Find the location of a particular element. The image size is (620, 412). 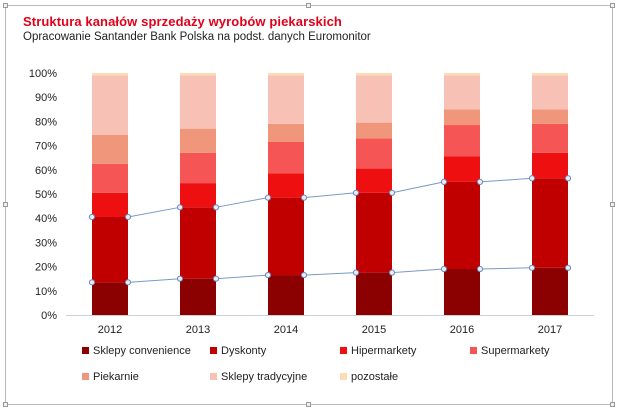

legend-label: Supermarkety is located at coordinates (515, 351).